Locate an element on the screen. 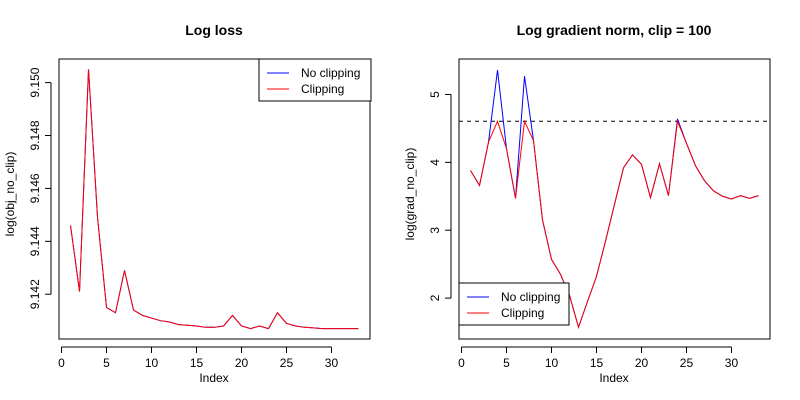 This screenshot has width=800, height=400. log-gradient-norm-y-tick-label: 2 is located at coordinates (435, 297).